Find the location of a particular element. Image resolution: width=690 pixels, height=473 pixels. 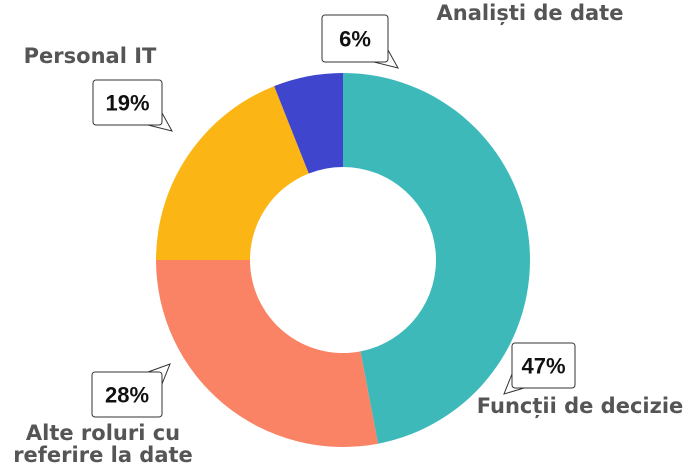

data-label: 19% is located at coordinates (127, 103).